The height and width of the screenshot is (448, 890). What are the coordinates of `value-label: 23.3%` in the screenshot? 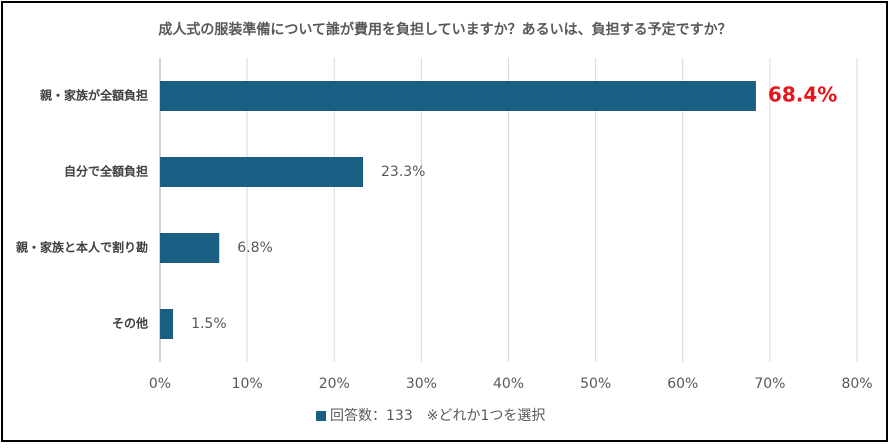 It's located at (403, 172).